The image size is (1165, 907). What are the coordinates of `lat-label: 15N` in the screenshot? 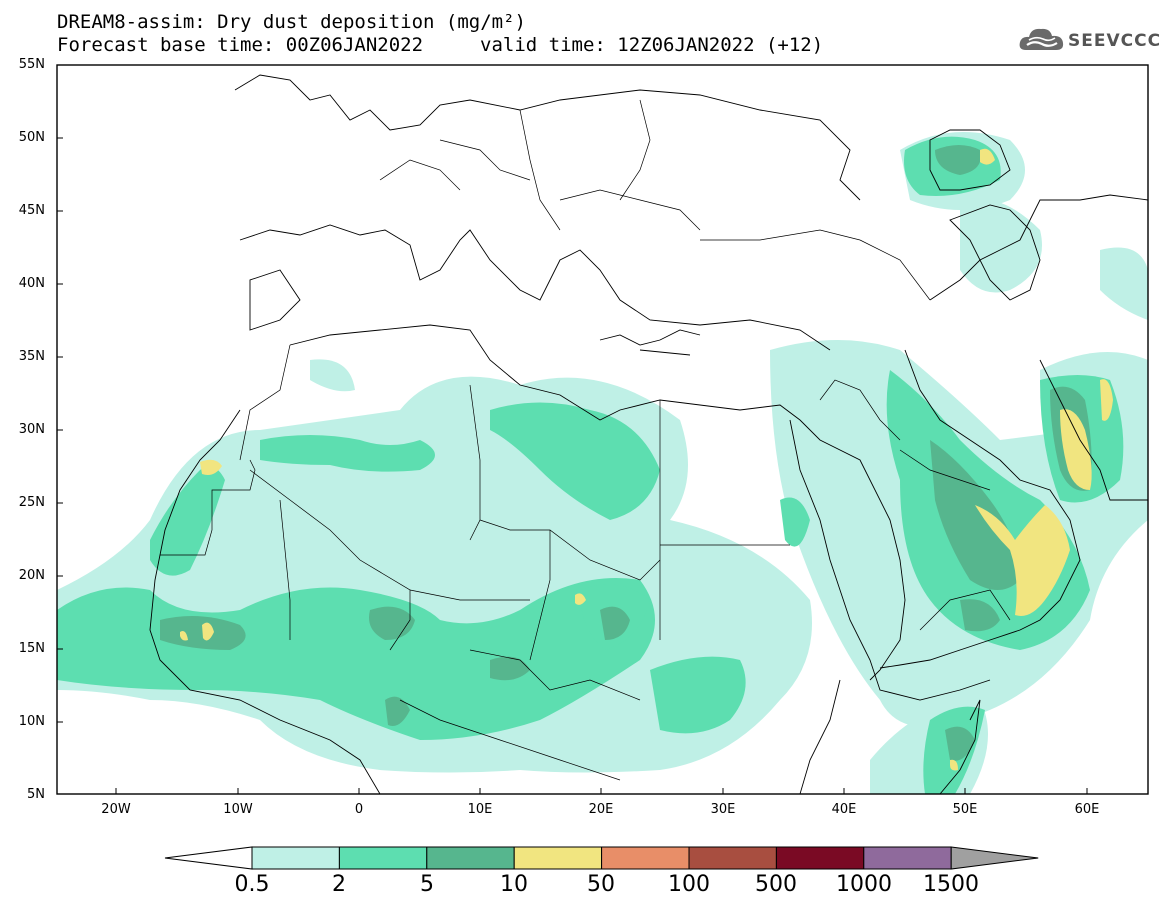 It's located at (31, 648).